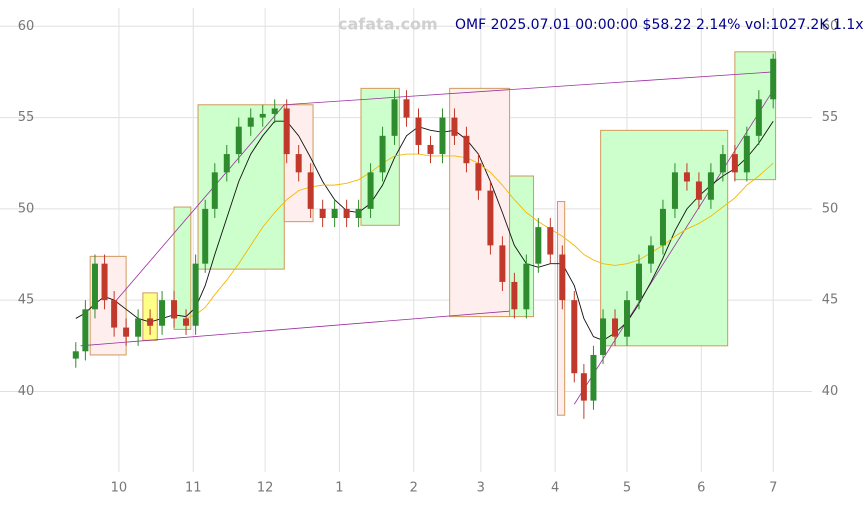 Image resolution: width=867 pixels, height=505 pixels. Describe the element at coordinates (830, 300) in the screenshot. I see `y-tick-label-right: 45` at that location.